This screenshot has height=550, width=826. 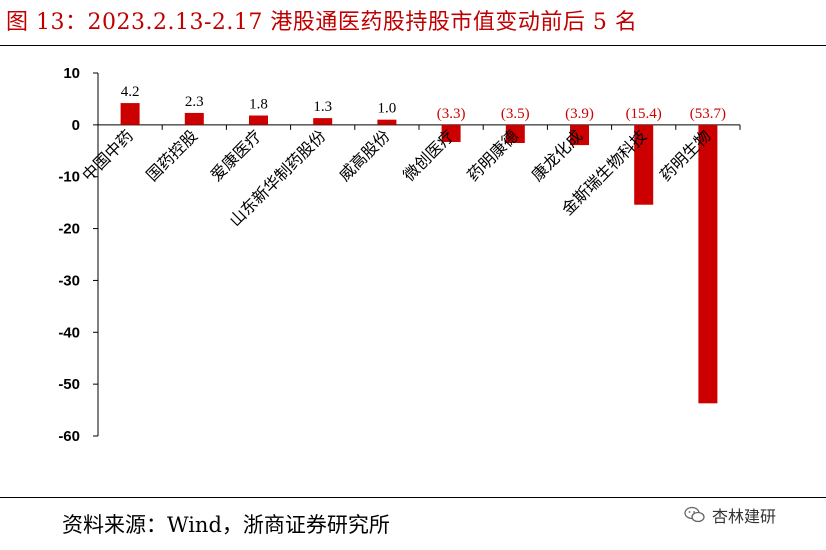 What do you see at coordinates (171, 155) in the screenshot?
I see `category-label: 国药控股` at bounding box center [171, 155].